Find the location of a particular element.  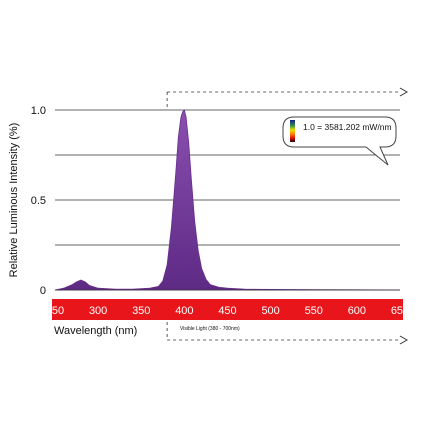

visible-light-label: Visible Light (380 - 700nm) is located at coordinates (210, 329).